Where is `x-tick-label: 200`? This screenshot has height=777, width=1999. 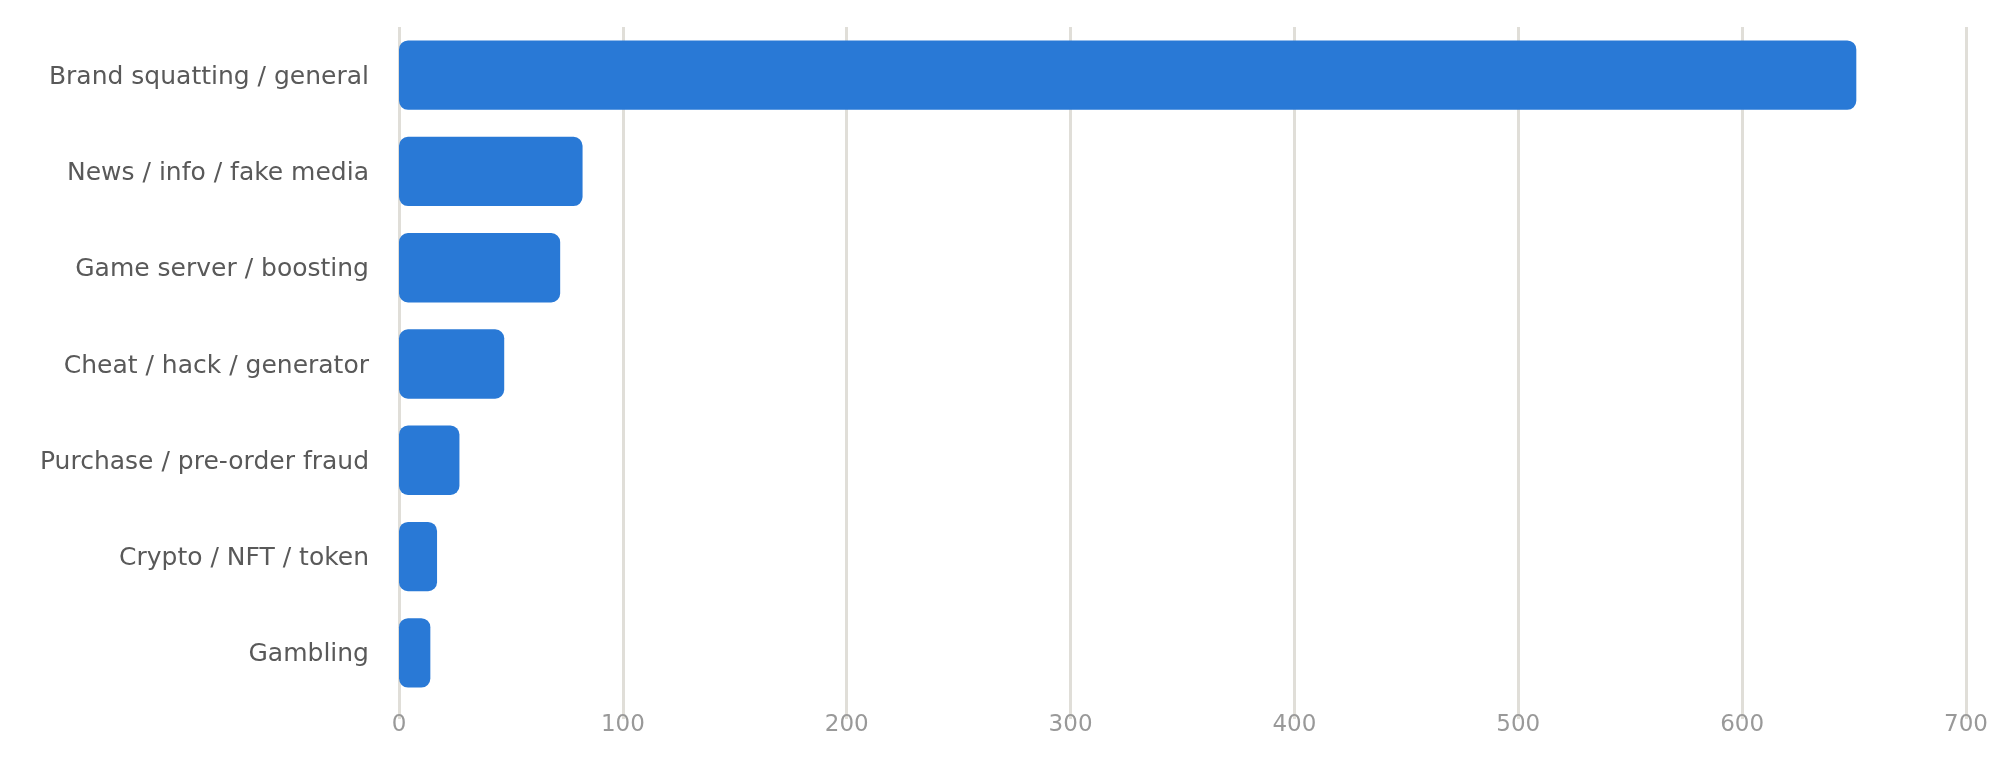
x-tick-label: 200 is located at coordinates (846, 722).